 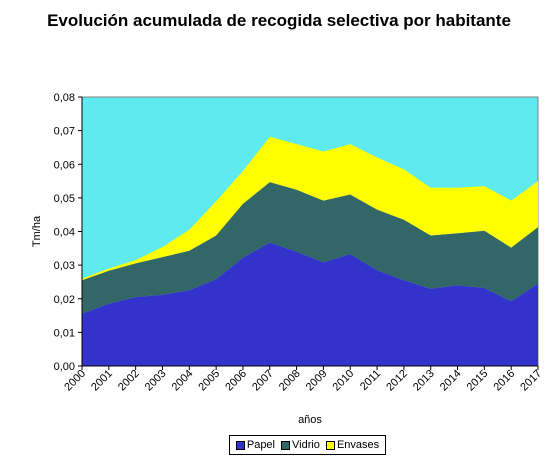 What do you see at coordinates (310, 420) in the screenshot?
I see `x-axis-title: años` at bounding box center [310, 420].